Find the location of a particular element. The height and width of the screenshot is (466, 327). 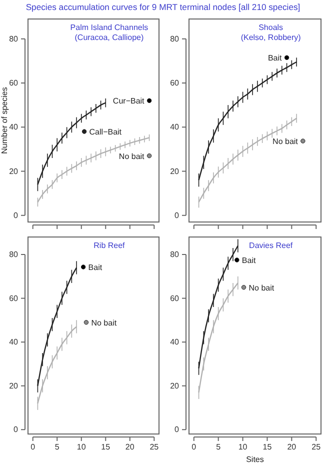

annotation: (Curacoa, Calliope) is located at coordinates (109, 37).